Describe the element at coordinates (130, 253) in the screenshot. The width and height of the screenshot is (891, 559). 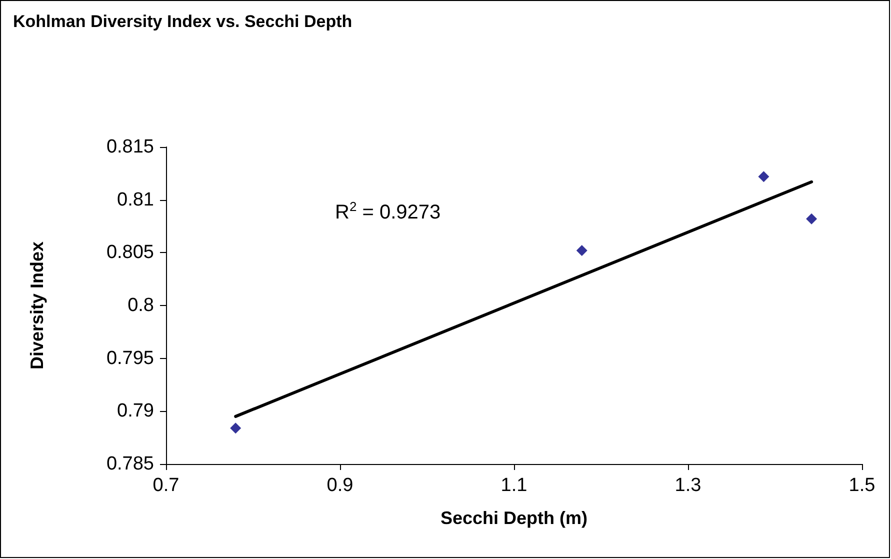
I see `y-tick-label: 0.805` at that location.